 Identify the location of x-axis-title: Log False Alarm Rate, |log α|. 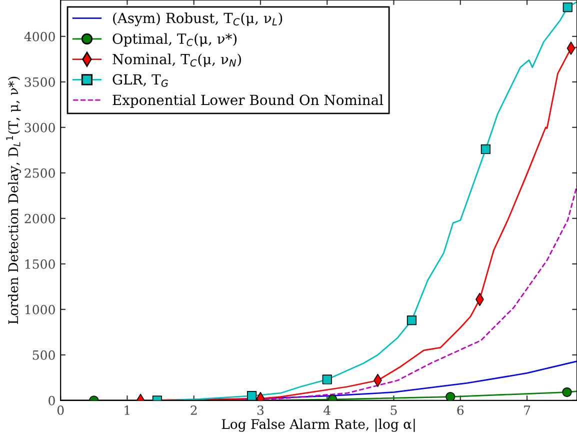
(318, 425).